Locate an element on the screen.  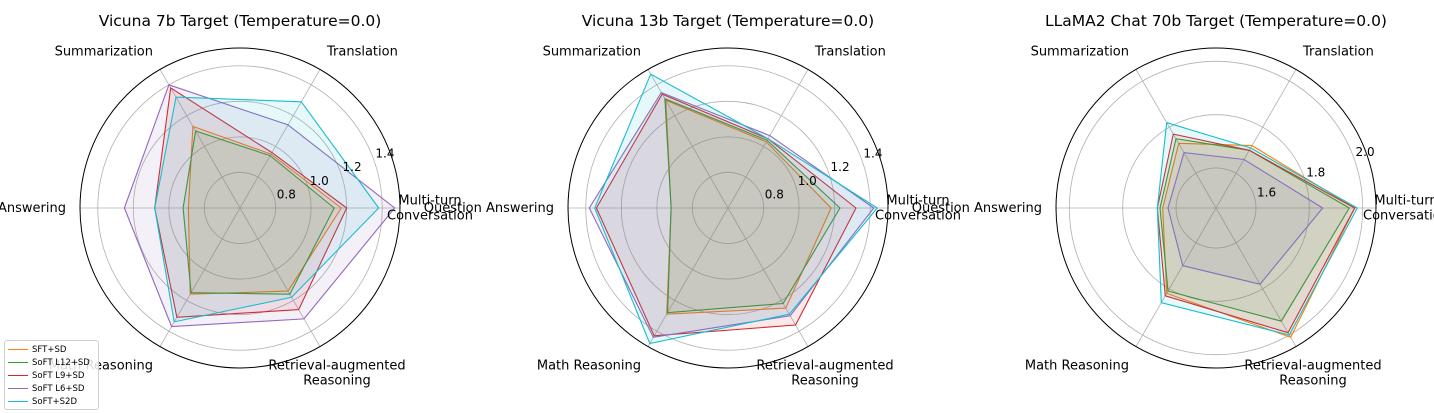
chart-title: Vicuna 7b Target (Temperature=0.0) is located at coordinates (240, 21).